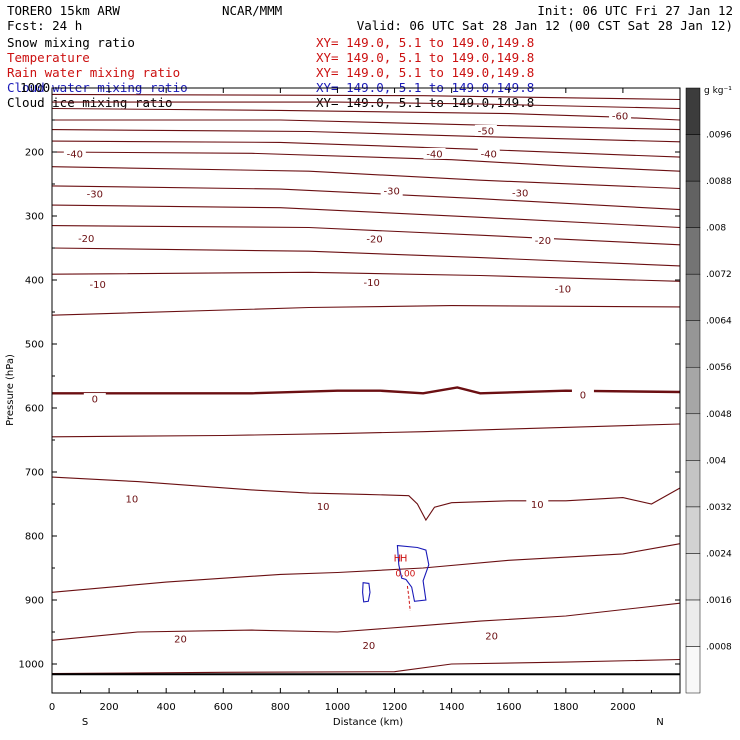  I want to click on x-tick-label: 1200, so click(394, 707).